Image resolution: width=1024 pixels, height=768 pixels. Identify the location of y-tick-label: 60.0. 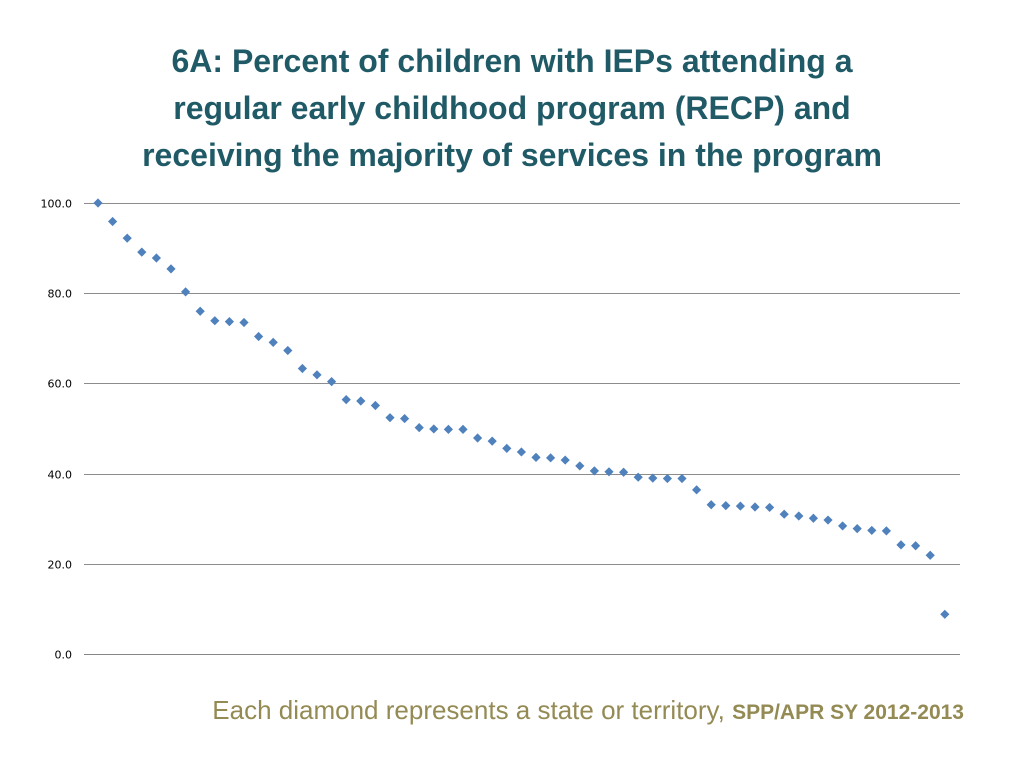
(60, 384).